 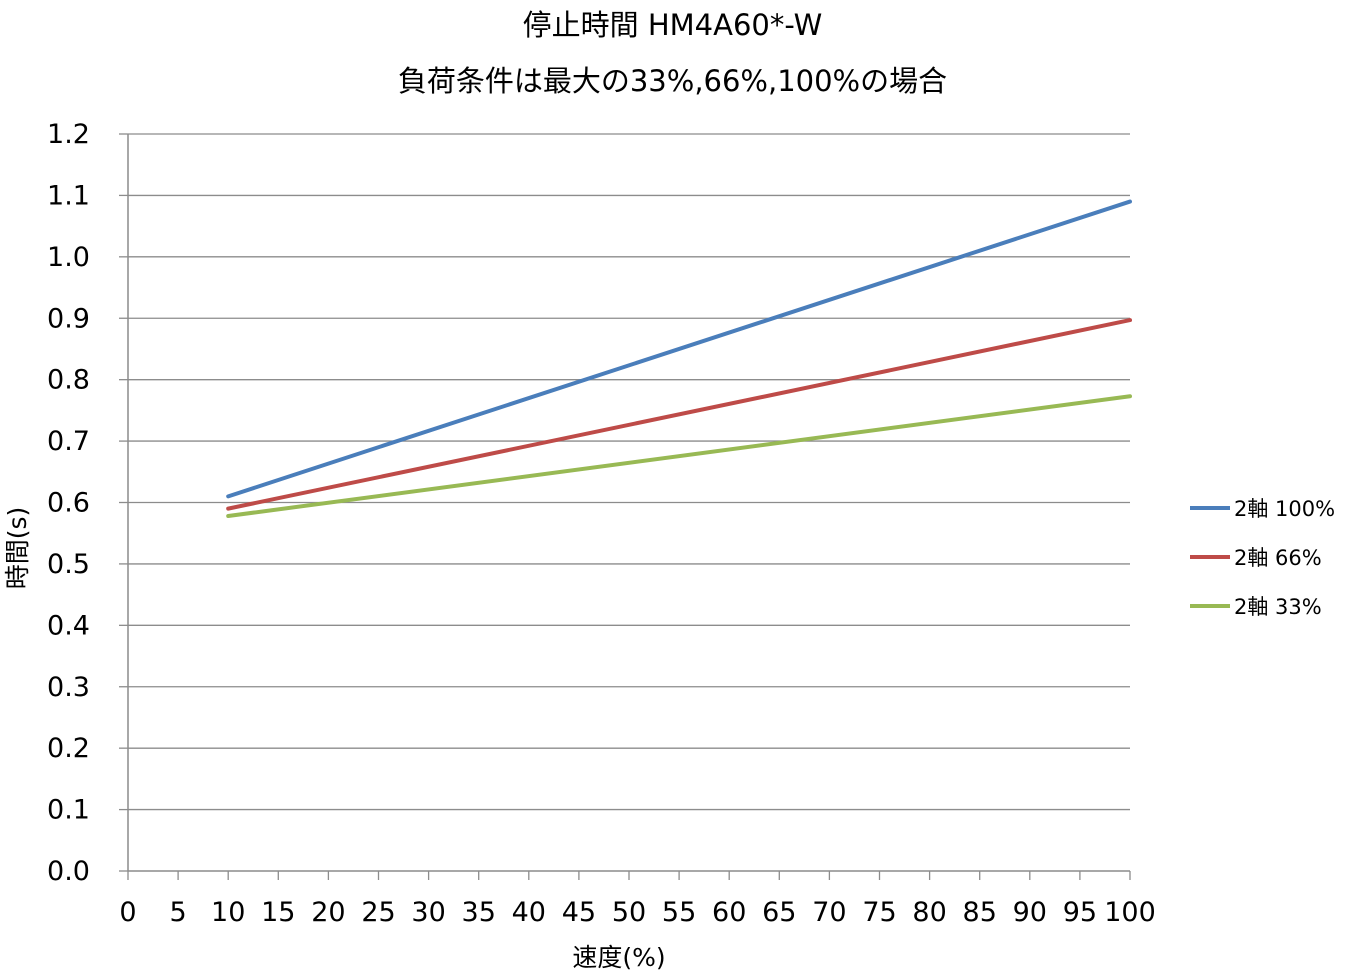 I want to click on y-tick-labels: 0.0 0.1 0.2 0.3 0.4 0.5 0.6 0.7 0.8 0.9 1.0 1.1 1.2, so click(x=68, y=503).